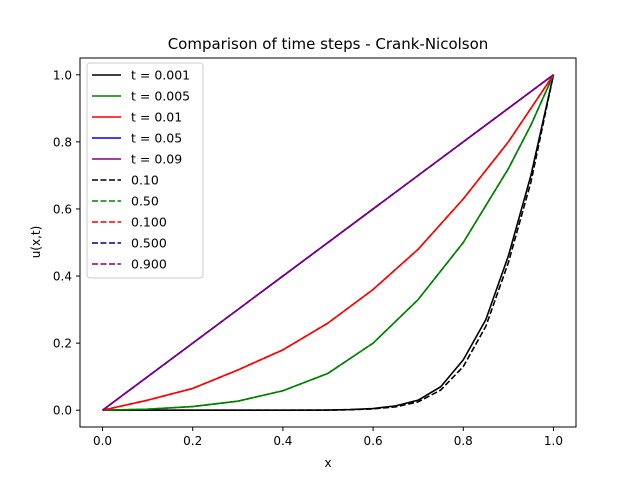 The width and height of the screenshot is (640, 480). What do you see at coordinates (463, 441) in the screenshot?
I see `x-tick-label-4: 0.8` at bounding box center [463, 441].